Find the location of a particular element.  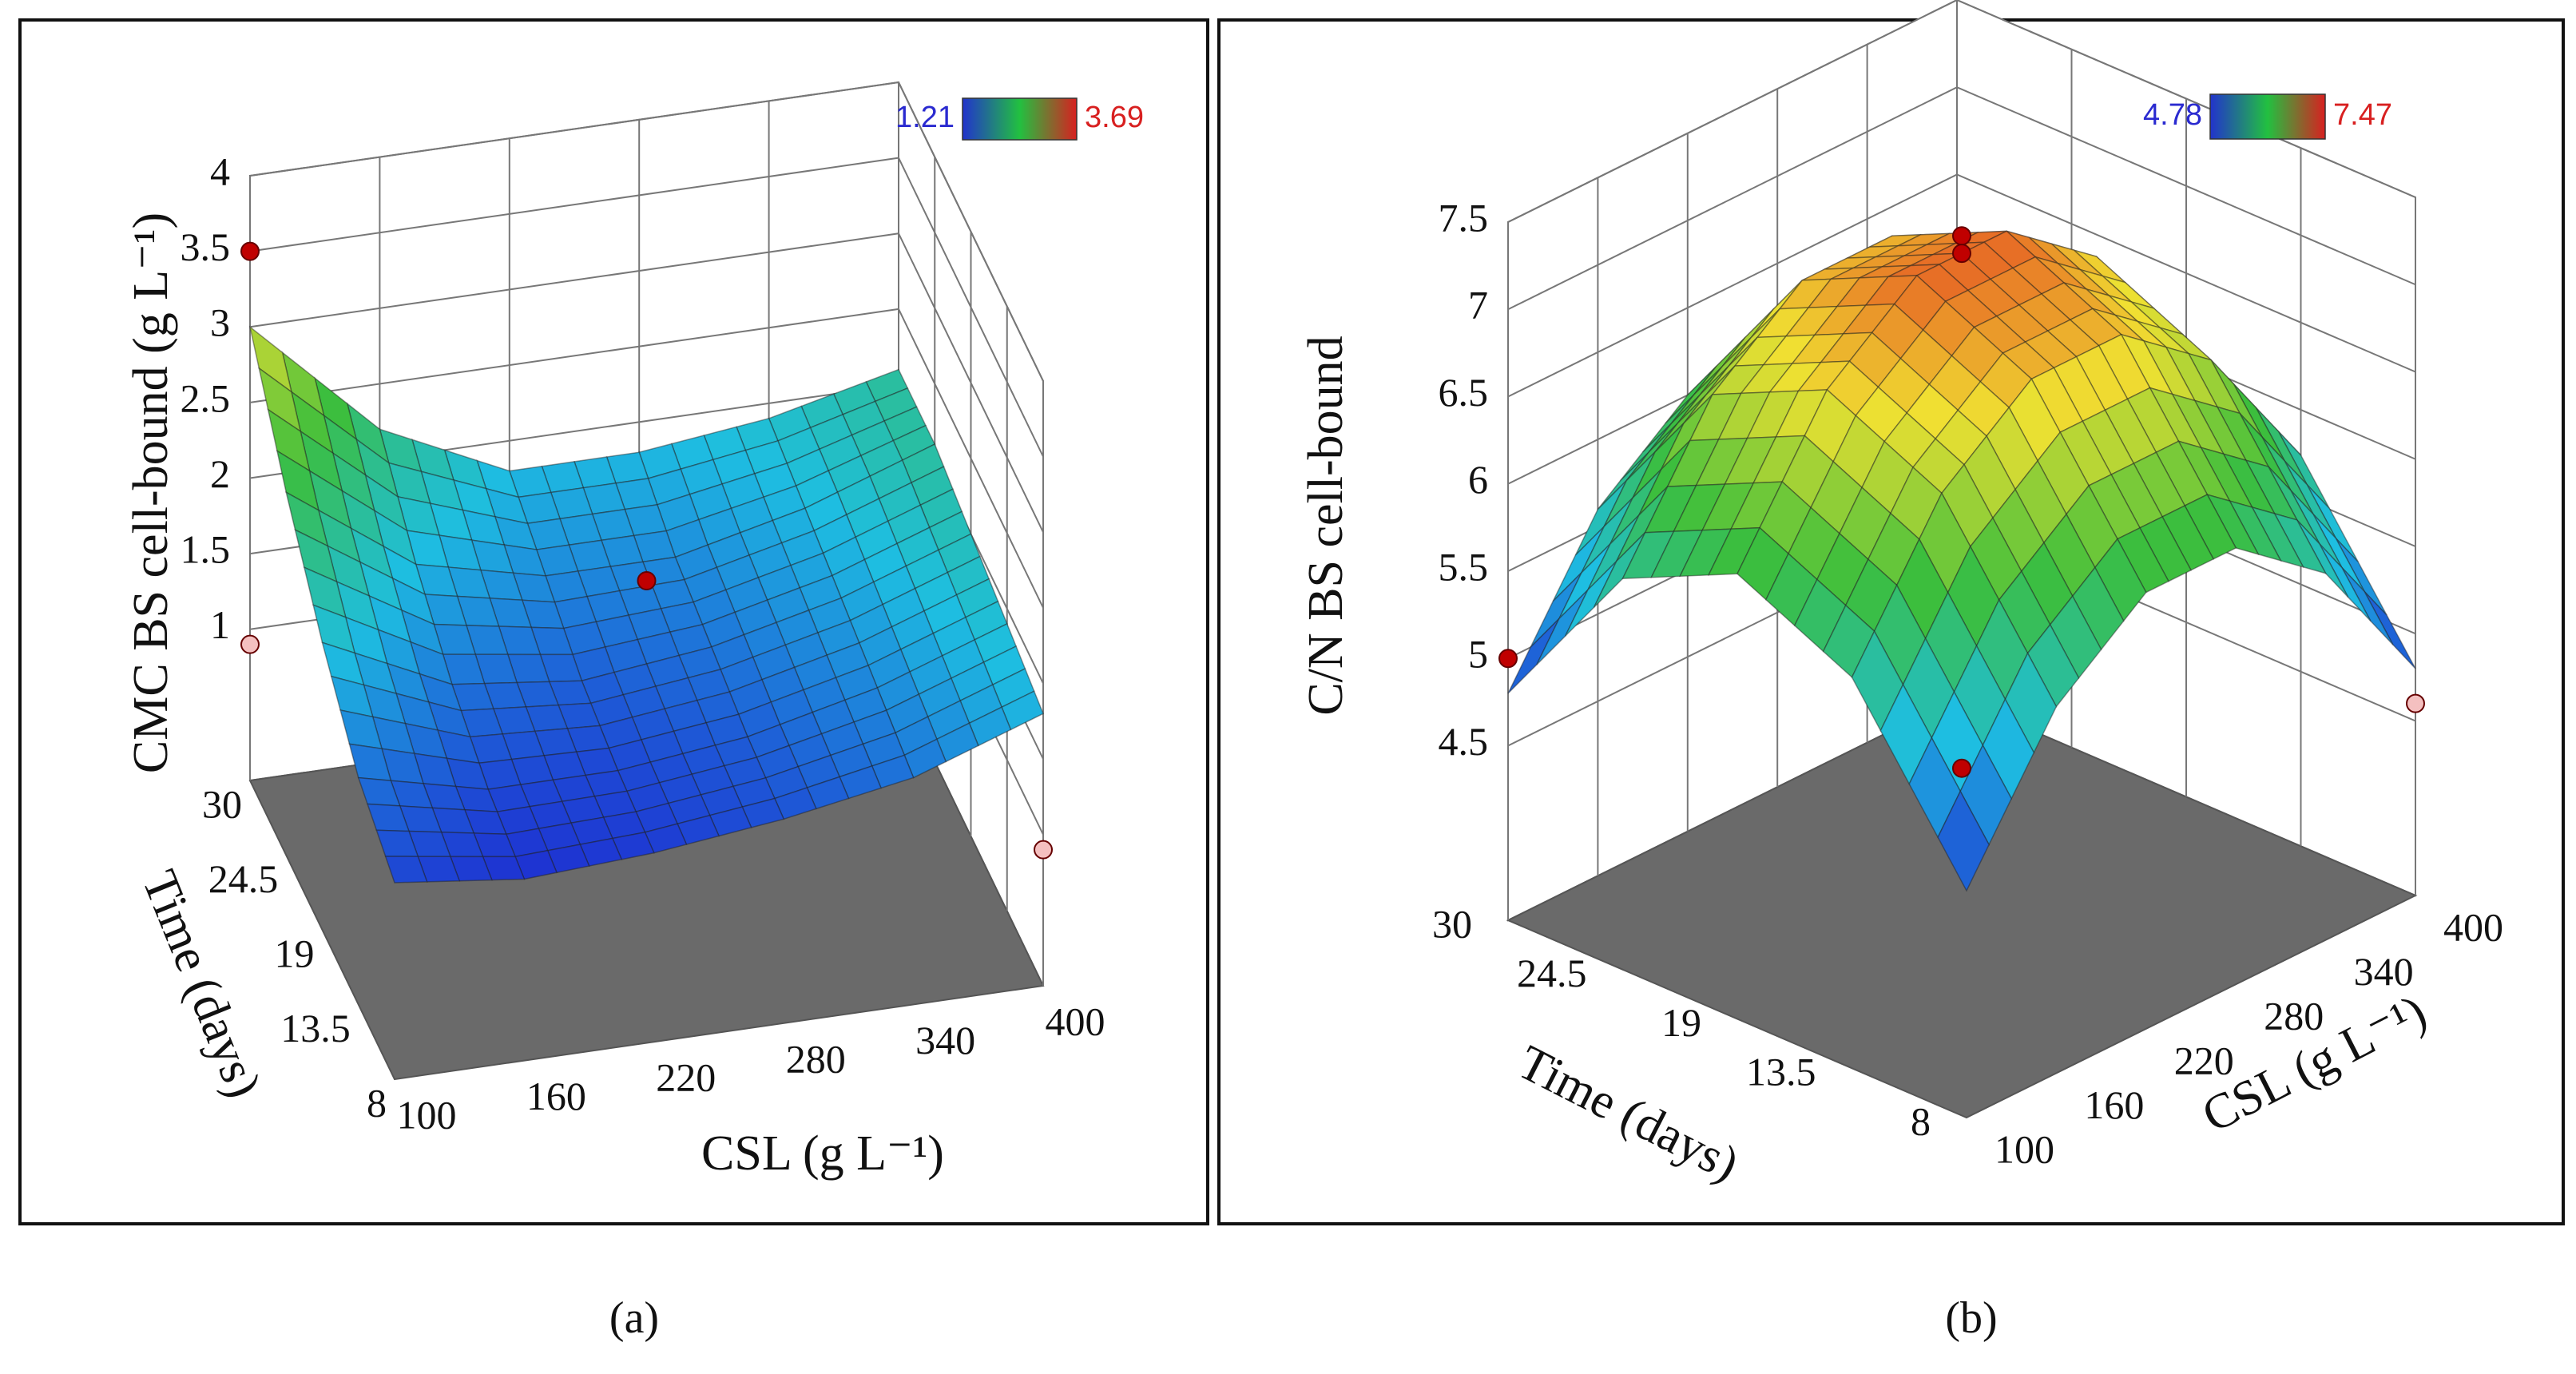

y-tick-label: 19 is located at coordinates (295, 953).